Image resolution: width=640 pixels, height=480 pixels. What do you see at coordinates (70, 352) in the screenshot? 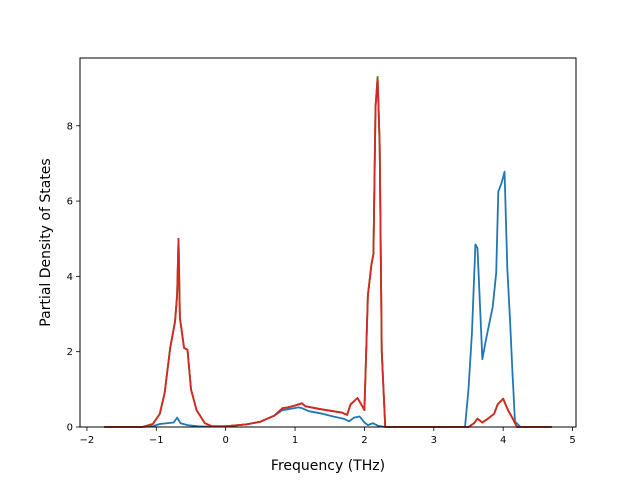
I see `y-tick-label: 2` at bounding box center [70, 352].